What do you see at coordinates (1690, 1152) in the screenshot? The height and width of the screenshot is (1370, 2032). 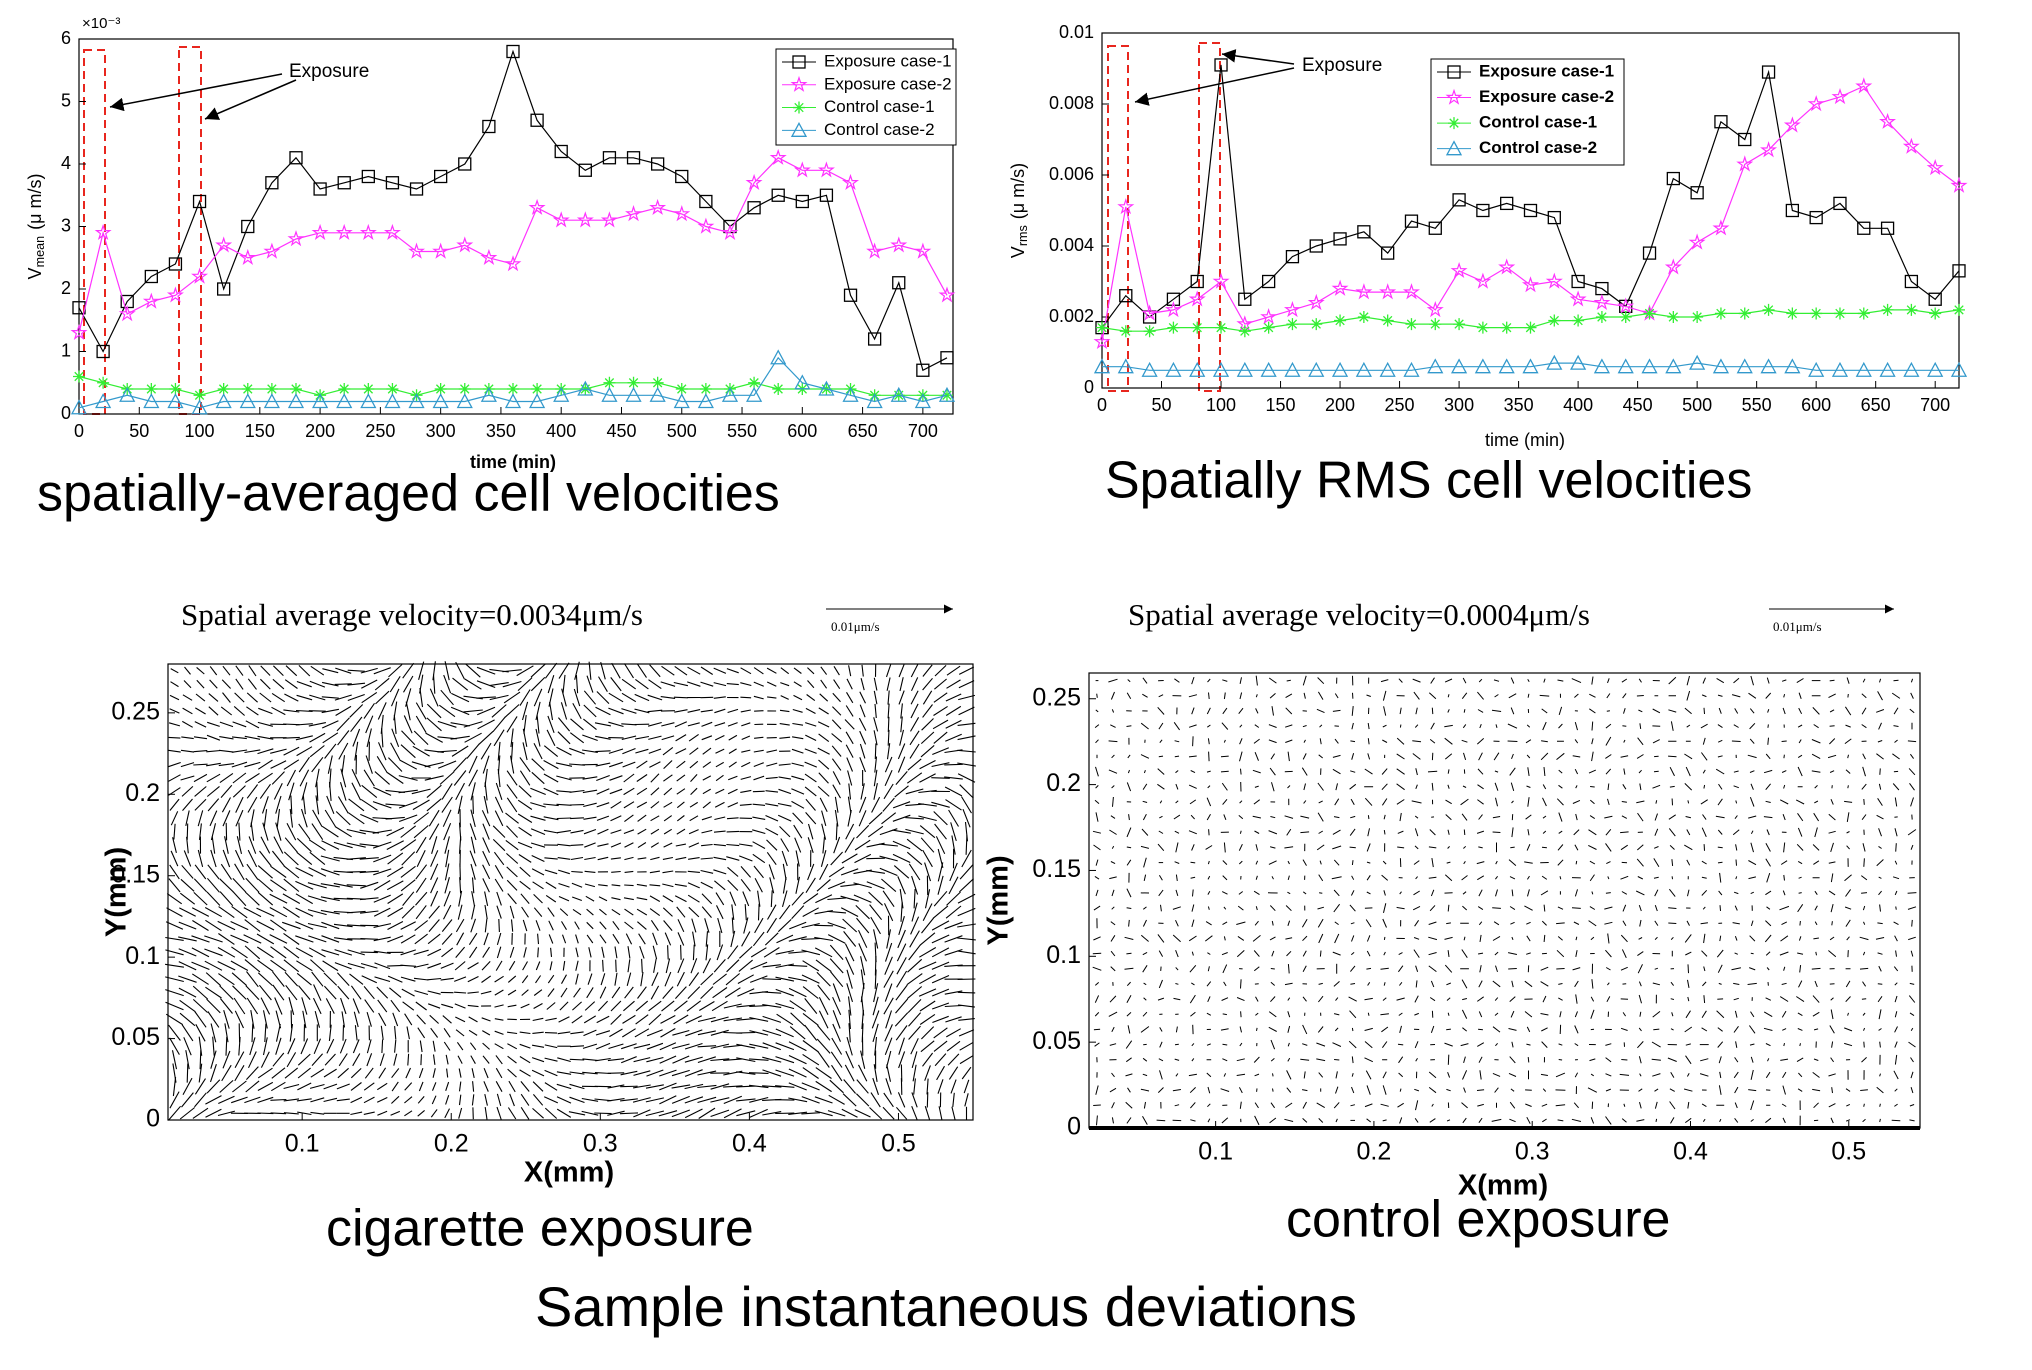 I see `x-tick-label: 0.4` at bounding box center [1690, 1152].